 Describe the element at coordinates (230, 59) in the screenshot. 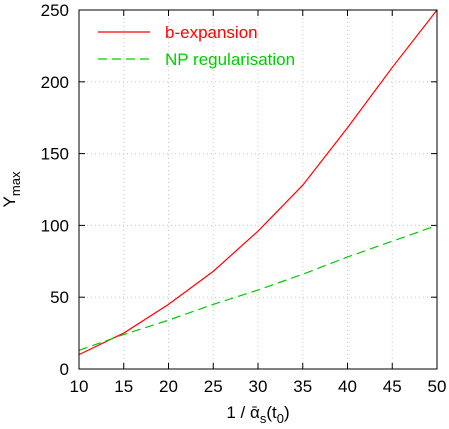

I see `legend-label: NP regularisation` at that location.